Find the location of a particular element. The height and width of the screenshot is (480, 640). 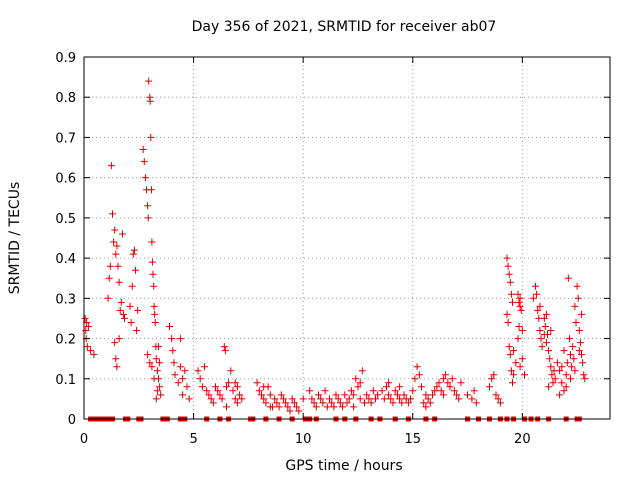

x-tick-label: 10 is located at coordinates (303, 439).